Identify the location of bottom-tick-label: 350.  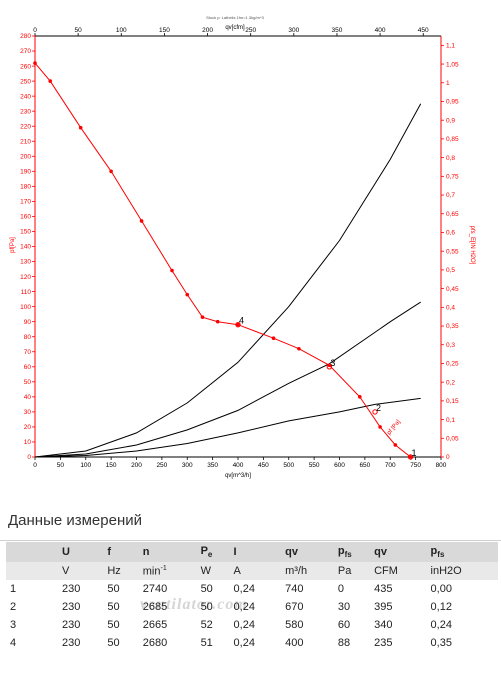
(212, 465).